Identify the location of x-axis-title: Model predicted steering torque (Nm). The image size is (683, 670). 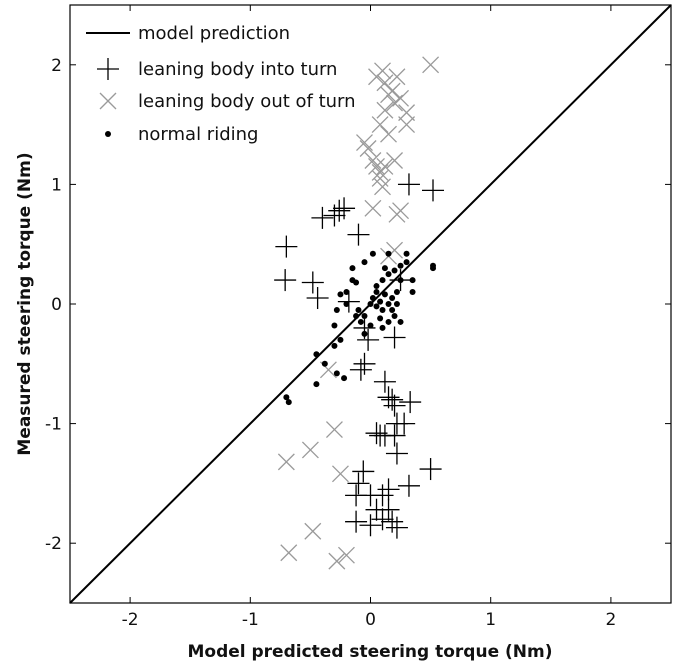
(369, 652).